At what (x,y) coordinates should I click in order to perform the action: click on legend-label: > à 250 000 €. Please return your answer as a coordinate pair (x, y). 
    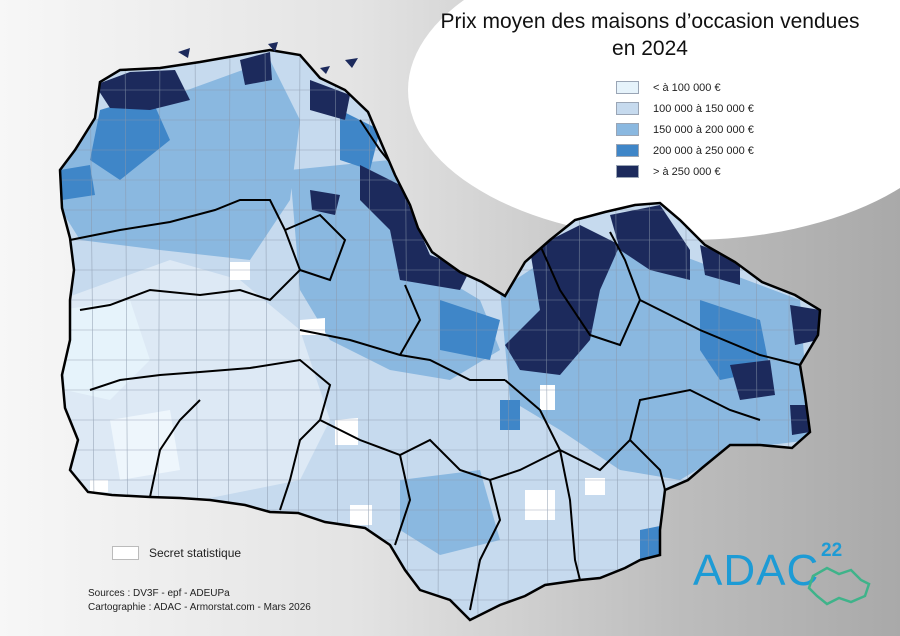
    Looking at the image, I should click on (687, 171).